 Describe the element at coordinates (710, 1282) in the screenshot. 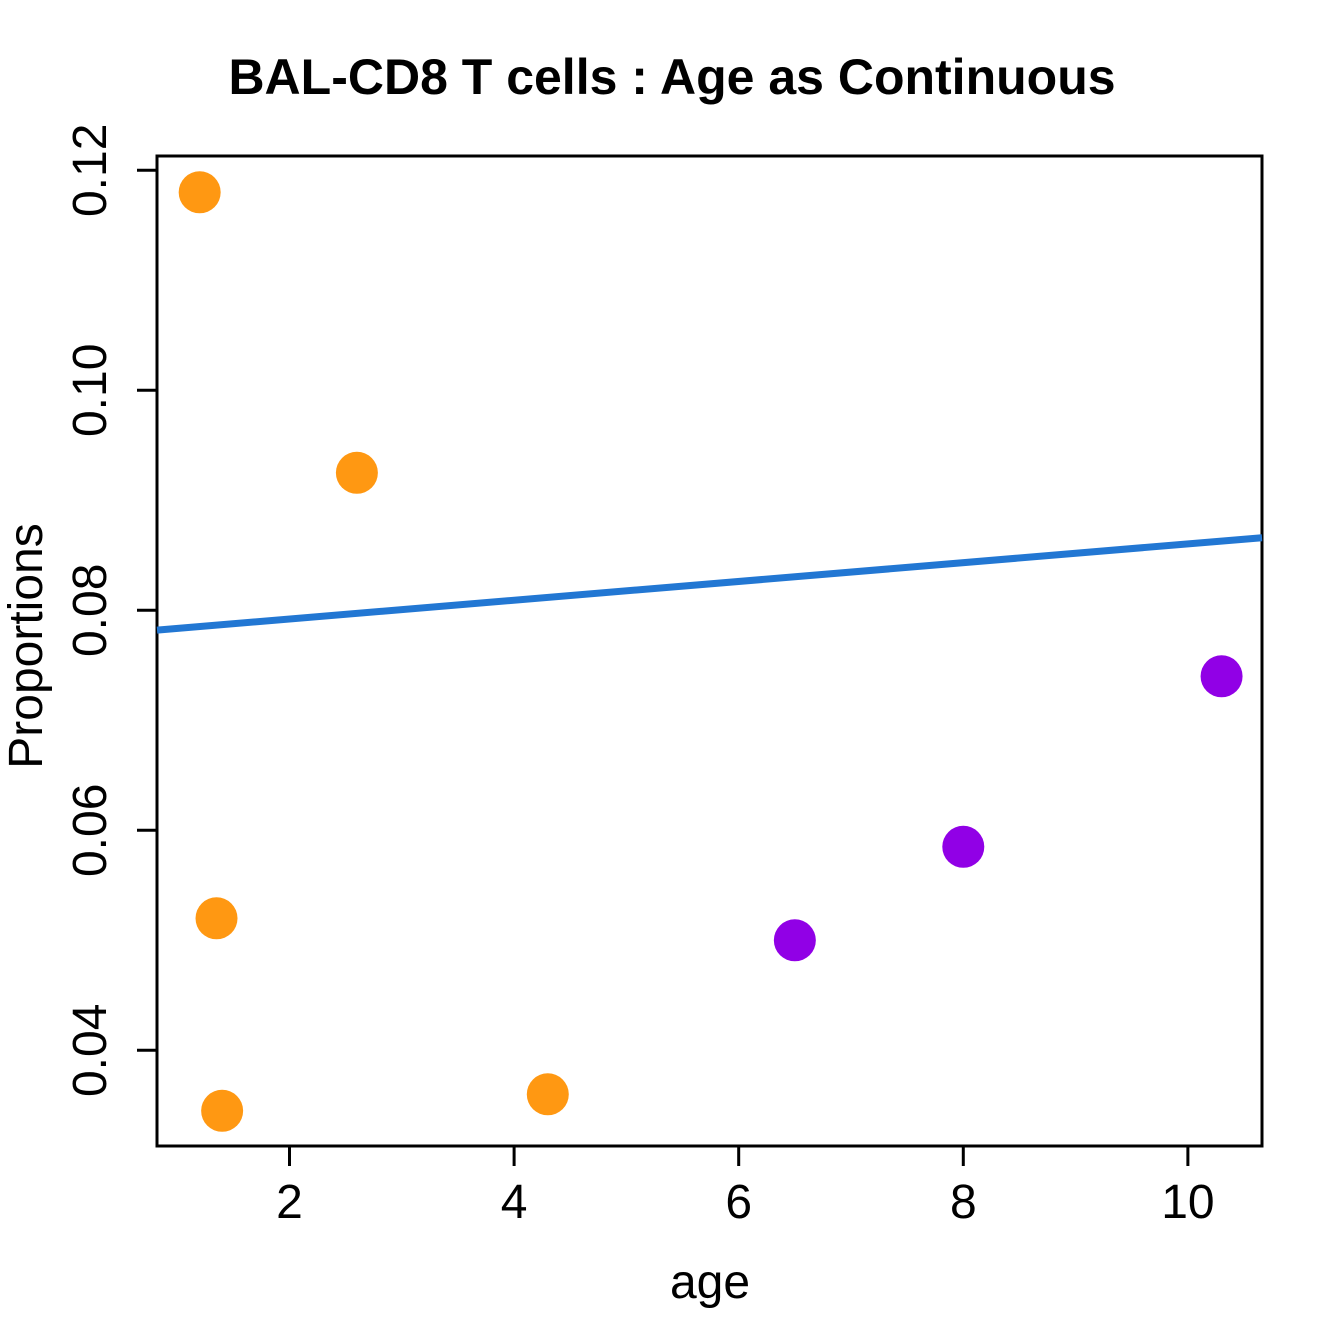

I see `x-axis-label: age` at that location.